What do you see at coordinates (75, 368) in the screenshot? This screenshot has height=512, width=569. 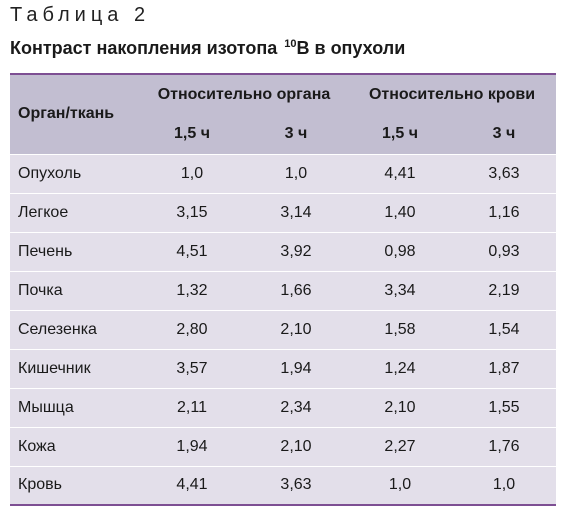 I see `organ-cell: Кишечник` at bounding box center [75, 368].